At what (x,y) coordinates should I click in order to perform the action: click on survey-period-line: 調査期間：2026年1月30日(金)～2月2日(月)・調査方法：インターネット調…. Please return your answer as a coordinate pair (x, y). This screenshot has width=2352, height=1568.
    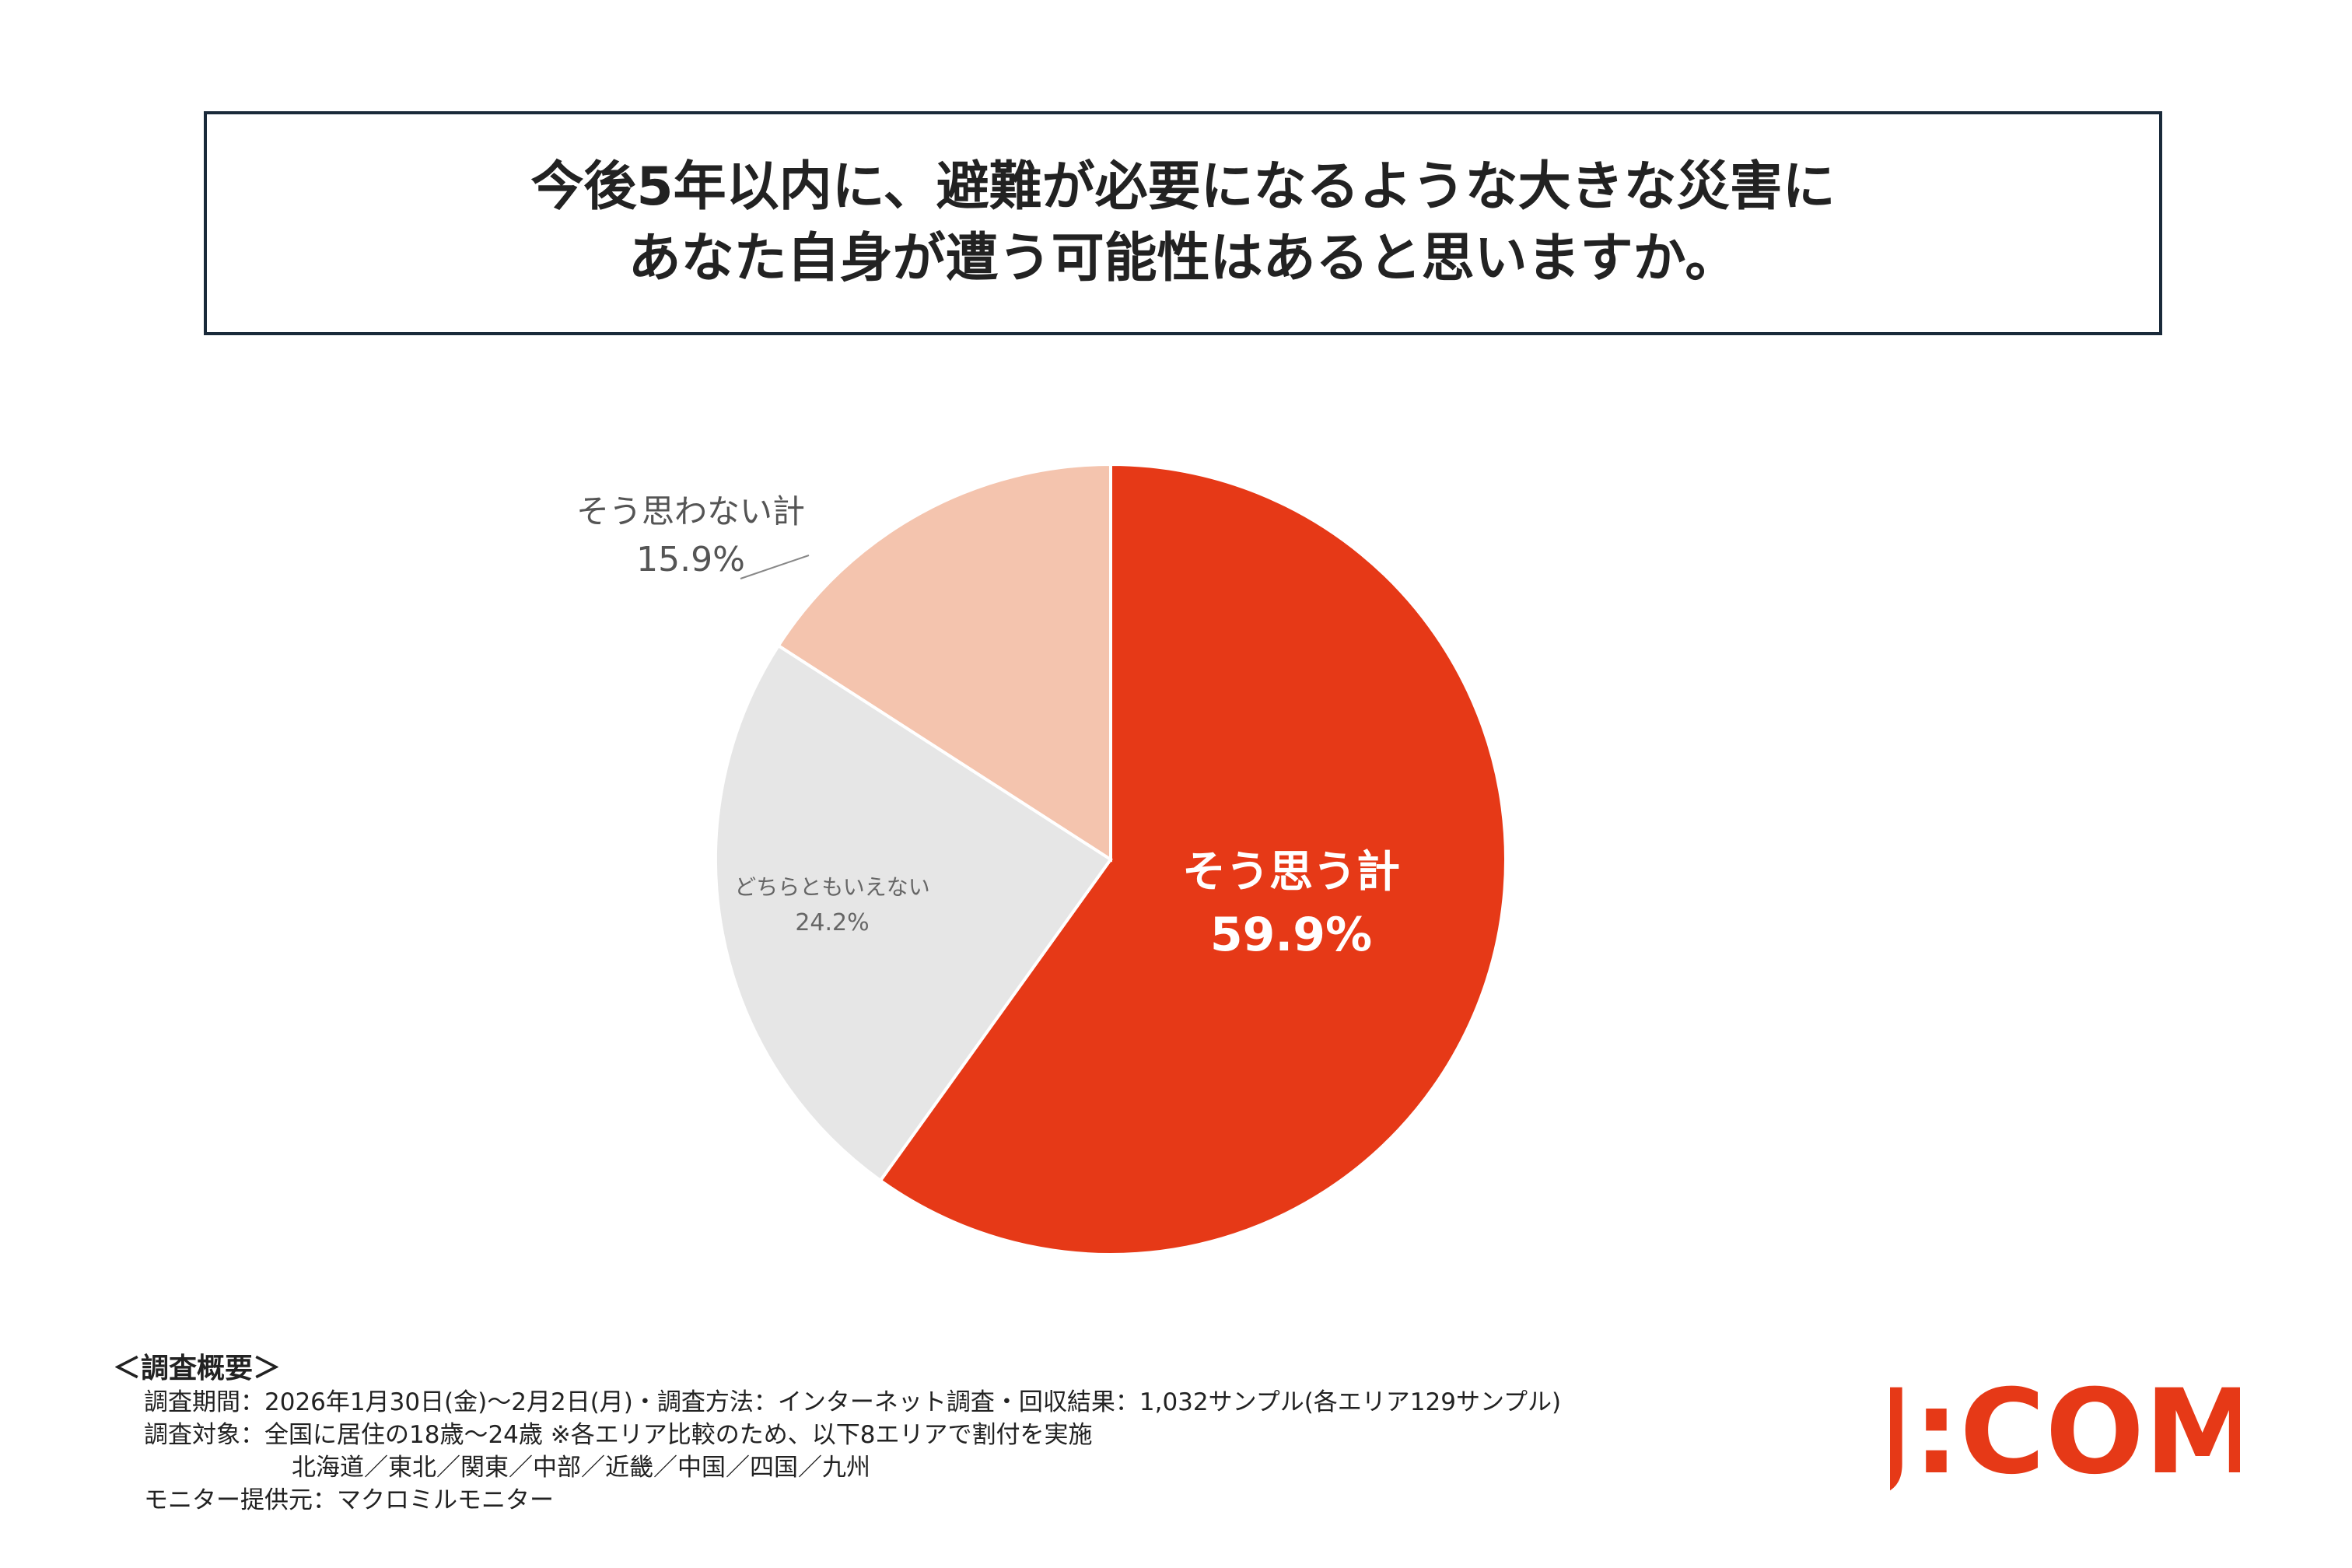
    Looking at the image, I should click on (853, 1402).